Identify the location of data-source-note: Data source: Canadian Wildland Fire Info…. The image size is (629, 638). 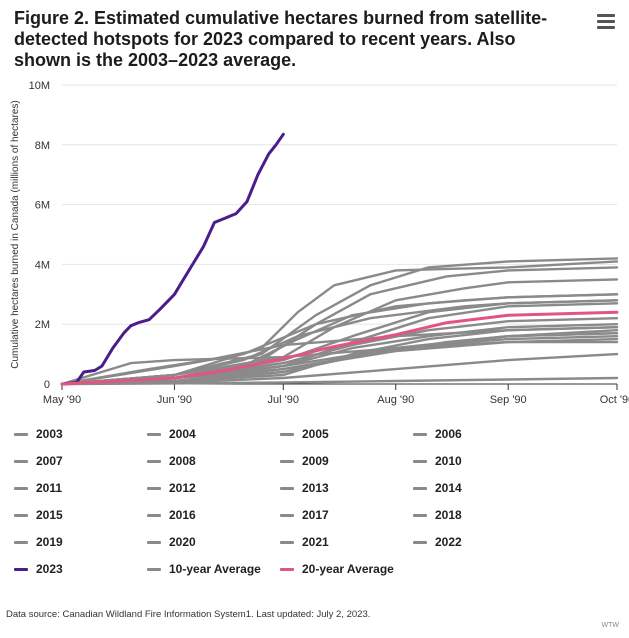
(188, 614).